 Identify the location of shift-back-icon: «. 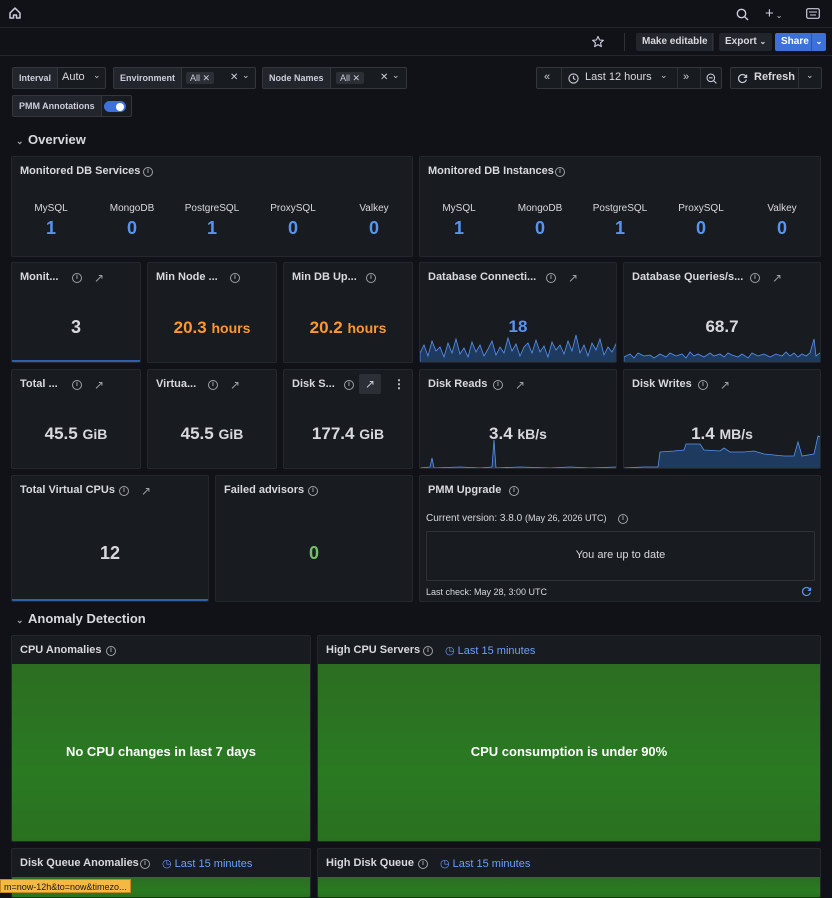
(547, 77).